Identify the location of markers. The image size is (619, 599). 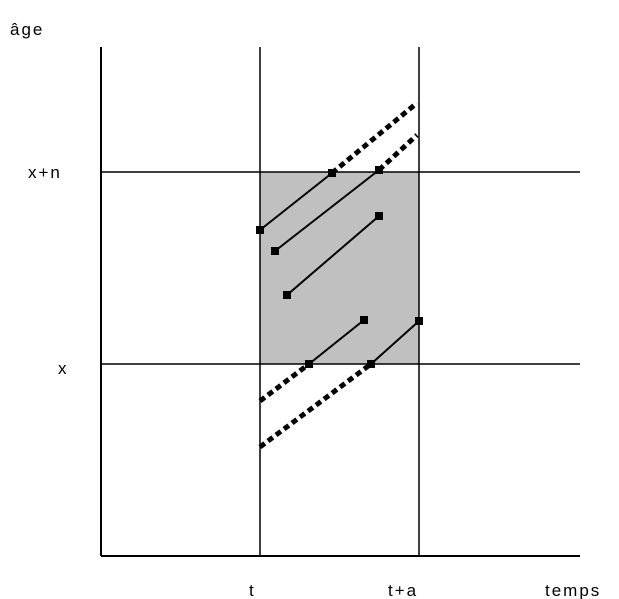
(339, 267).